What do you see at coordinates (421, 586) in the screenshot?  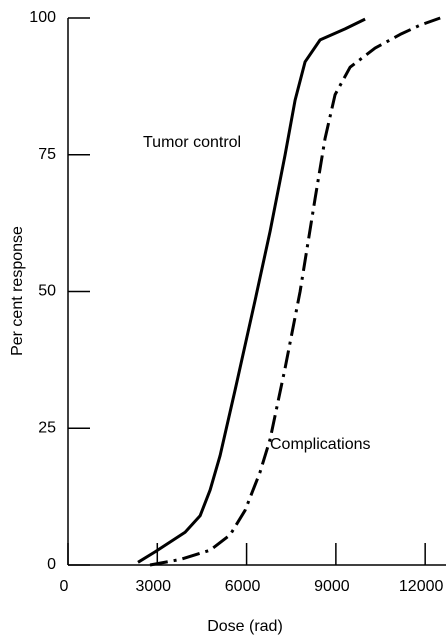 I see `x-tick-label: 12000` at bounding box center [421, 586].